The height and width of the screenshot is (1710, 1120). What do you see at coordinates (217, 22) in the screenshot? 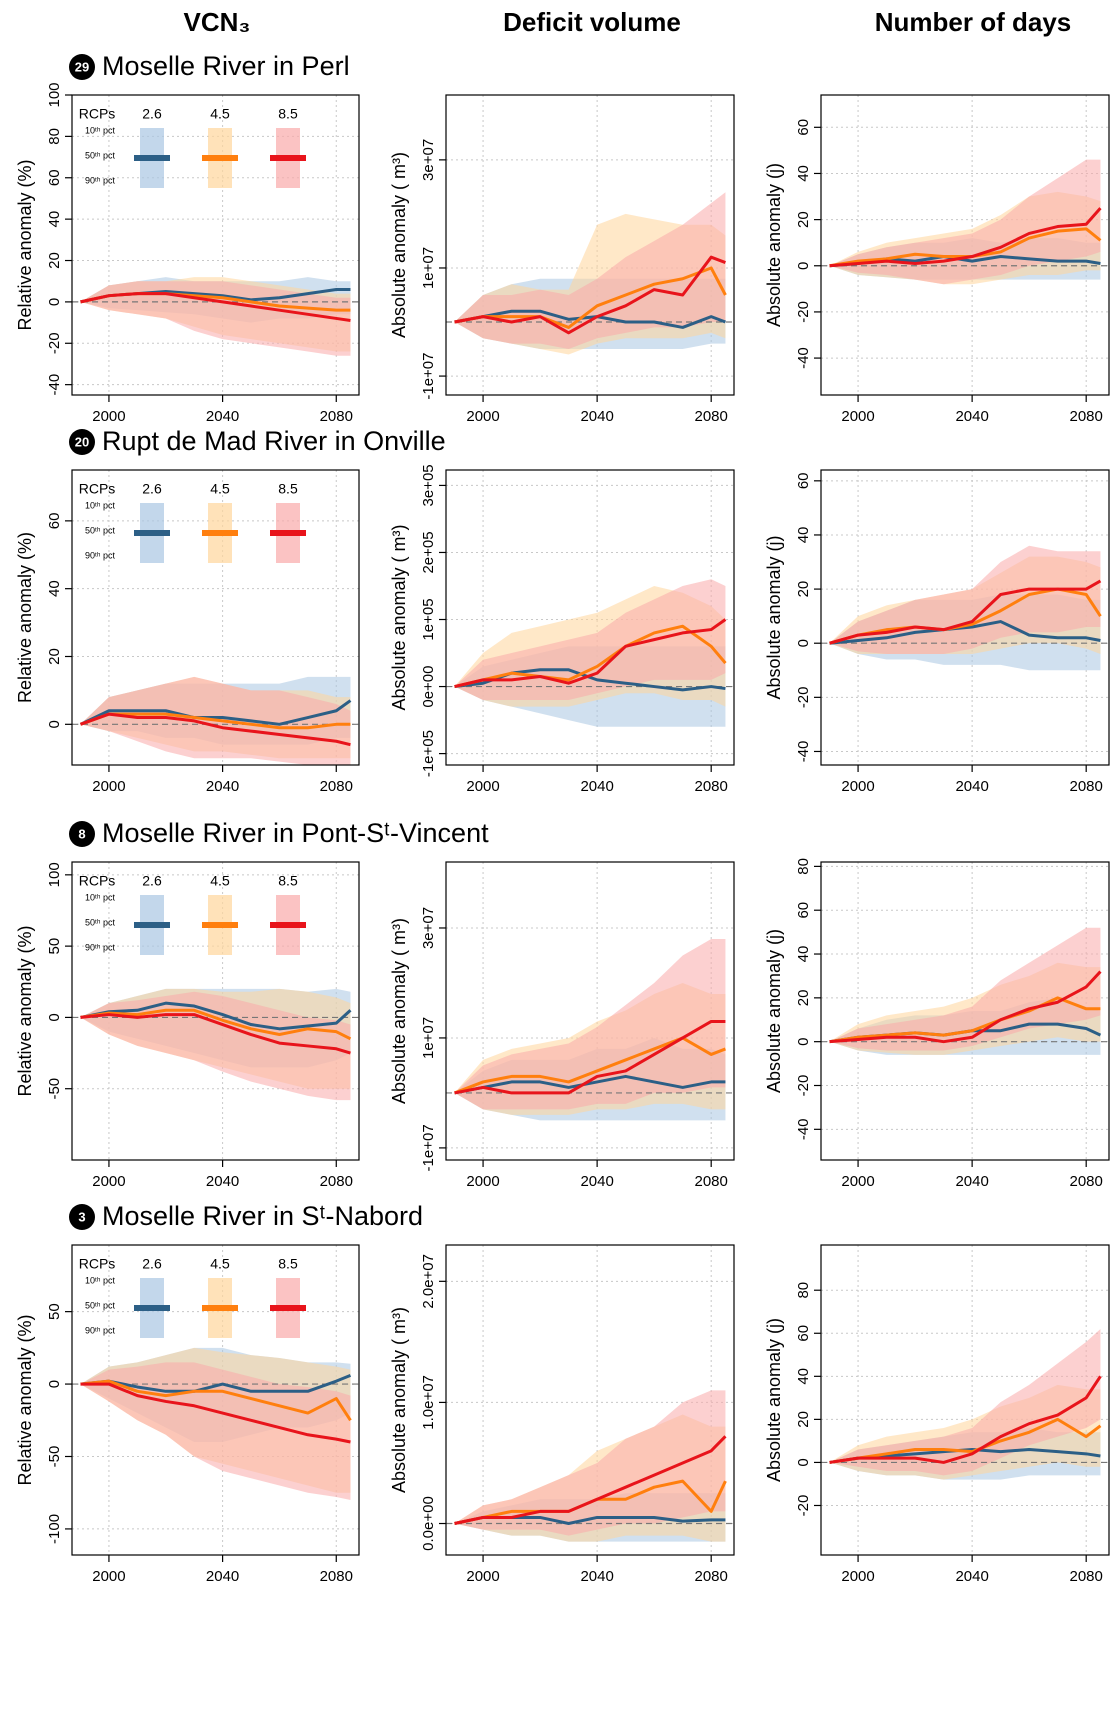
I see `column-header: VCN₃` at bounding box center [217, 22].